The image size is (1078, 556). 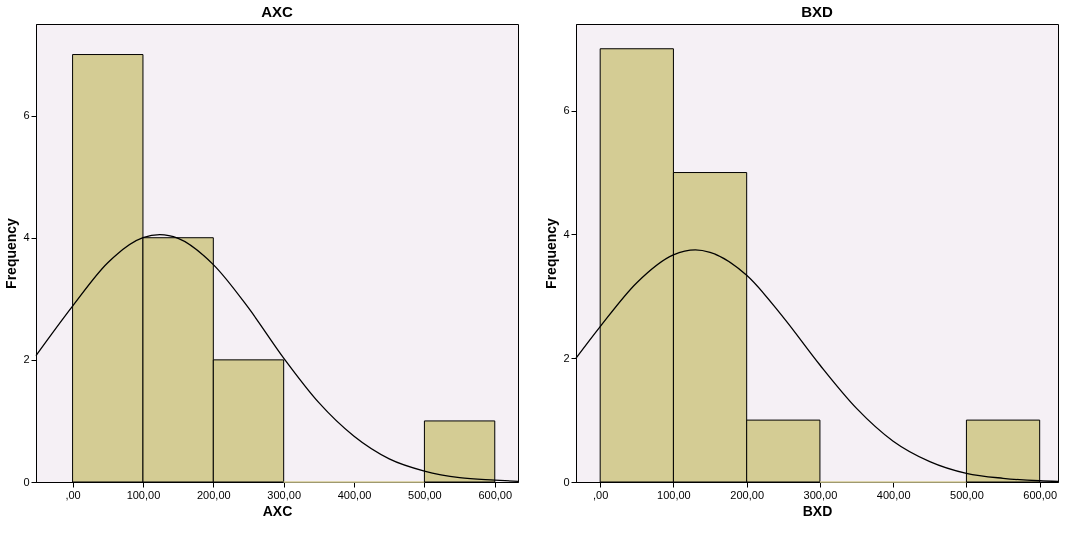 What do you see at coordinates (817, 510) in the screenshot?
I see `x-axis-title: BXD` at bounding box center [817, 510].